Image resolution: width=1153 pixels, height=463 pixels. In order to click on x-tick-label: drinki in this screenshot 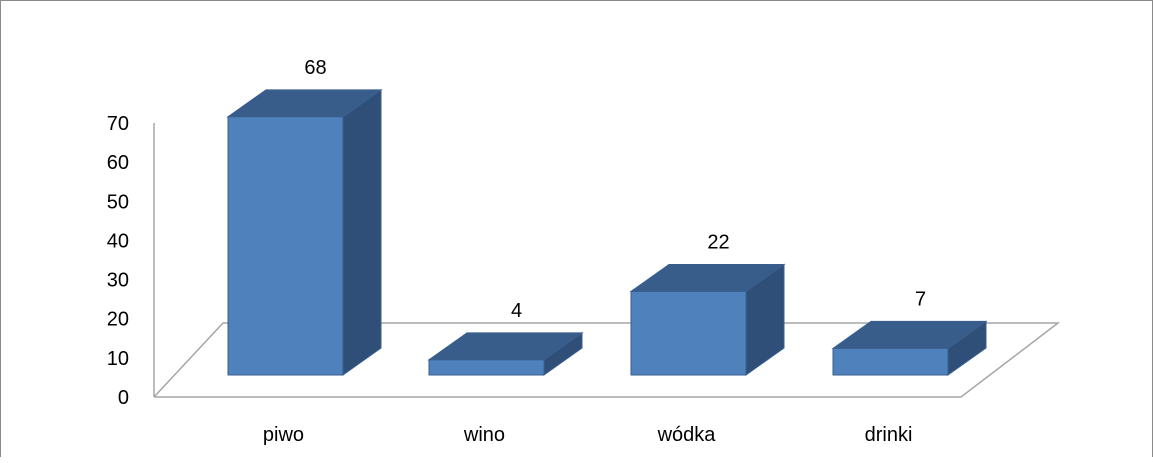, I will do `click(889, 435)`.